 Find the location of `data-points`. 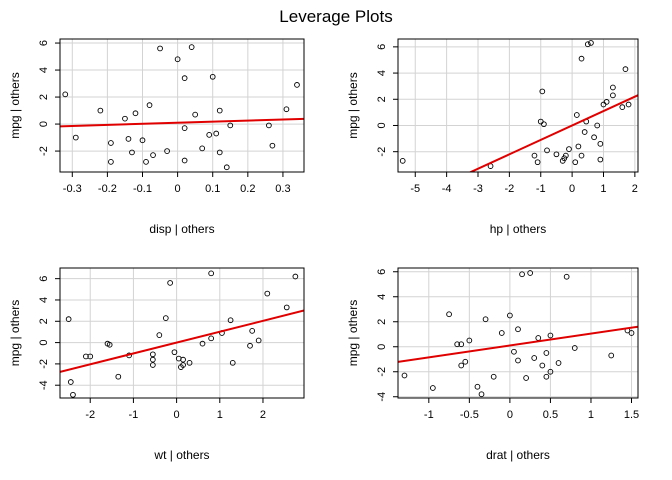

data-points is located at coordinates (518, 334).